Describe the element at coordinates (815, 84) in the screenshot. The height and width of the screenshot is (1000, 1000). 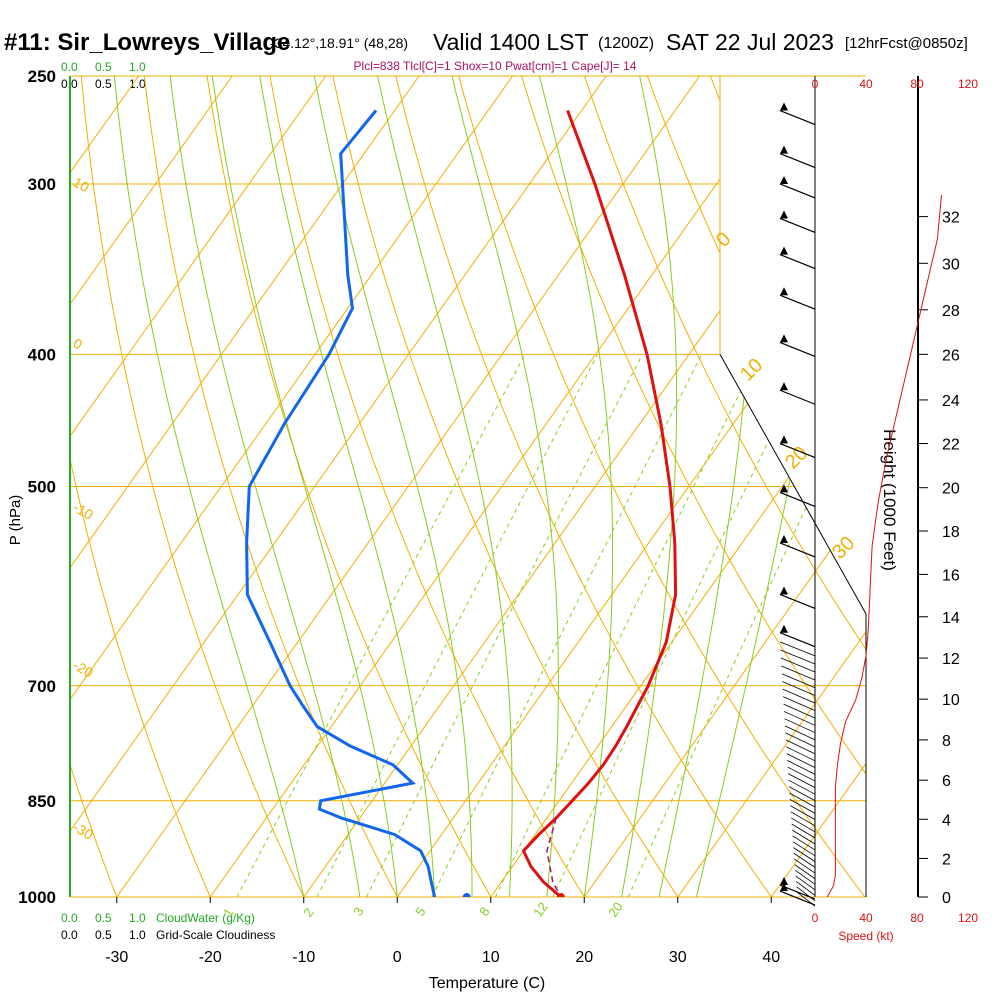
I see `speed-tick-top: 0` at that location.